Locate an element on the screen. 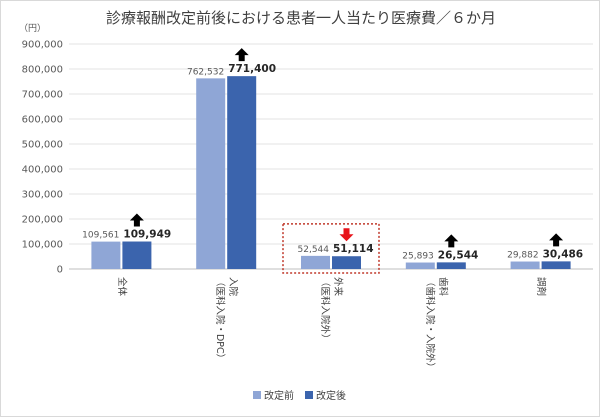 This screenshot has width=600, height=418. data-label-after: 51,114 is located at coordinates (353, 249).